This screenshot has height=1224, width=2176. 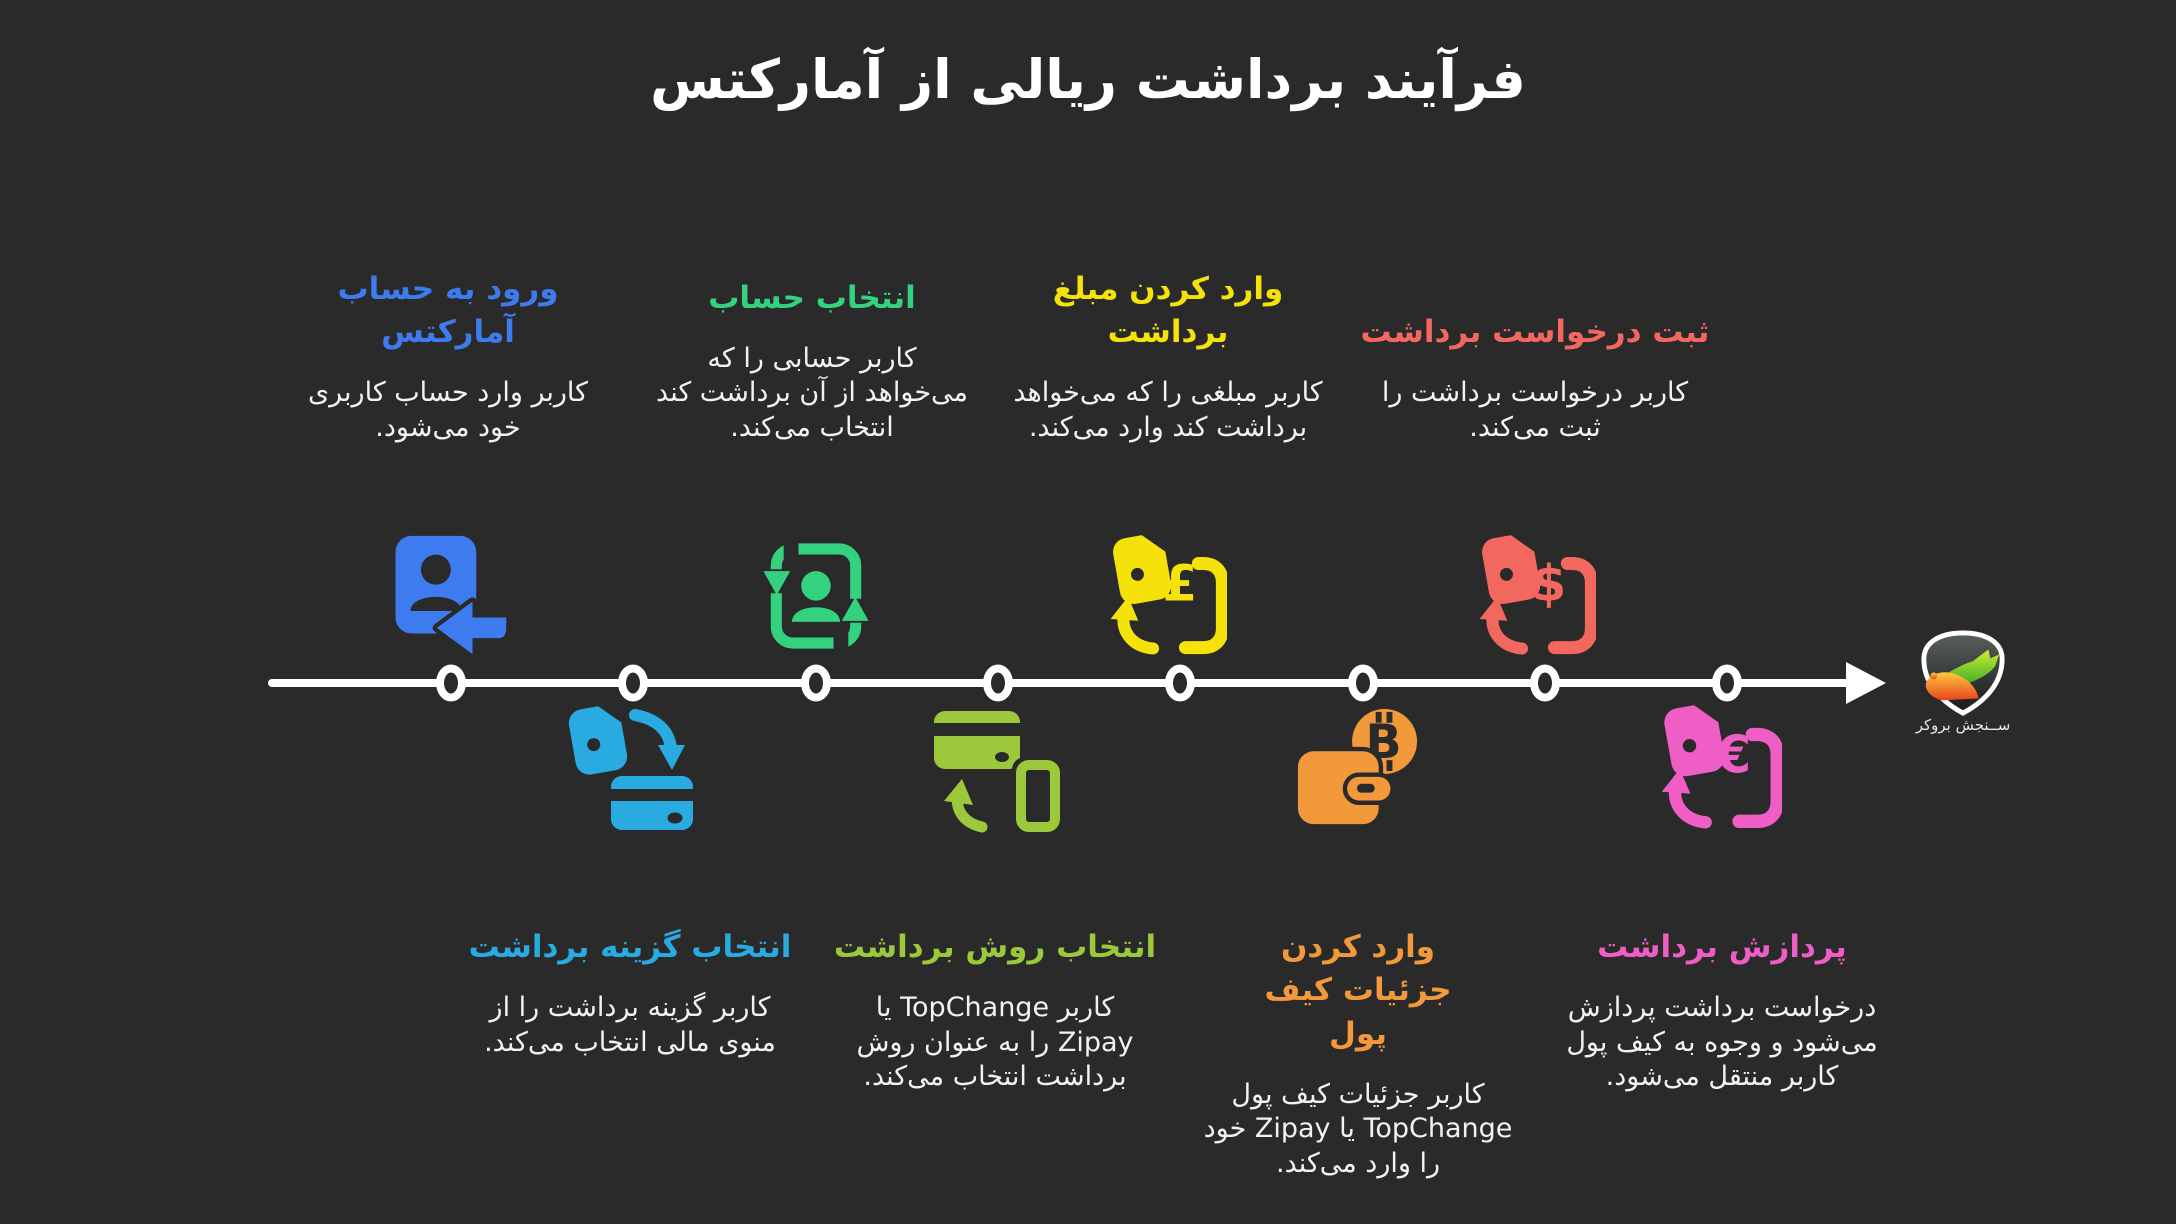 What do you see at coordinates (1535, 410) in the screenshot?
I see `step-4-body: کاربر درخواست برداشت را ثبت می‌کند.` at bounding box center [1535, 410].